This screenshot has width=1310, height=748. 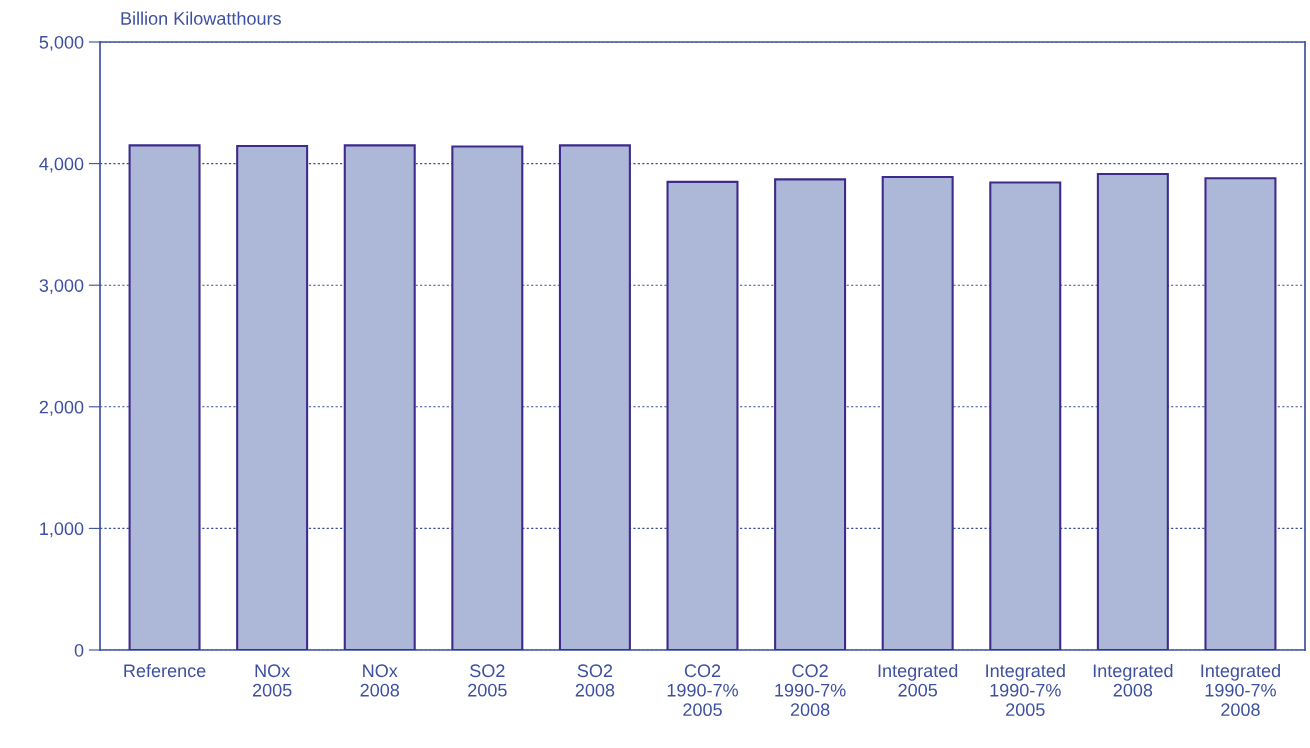 What do you see at coordinates (61, 43) in the screenshot?
I see `y-tick-label: 5,000` at bounding box center [61, 43].